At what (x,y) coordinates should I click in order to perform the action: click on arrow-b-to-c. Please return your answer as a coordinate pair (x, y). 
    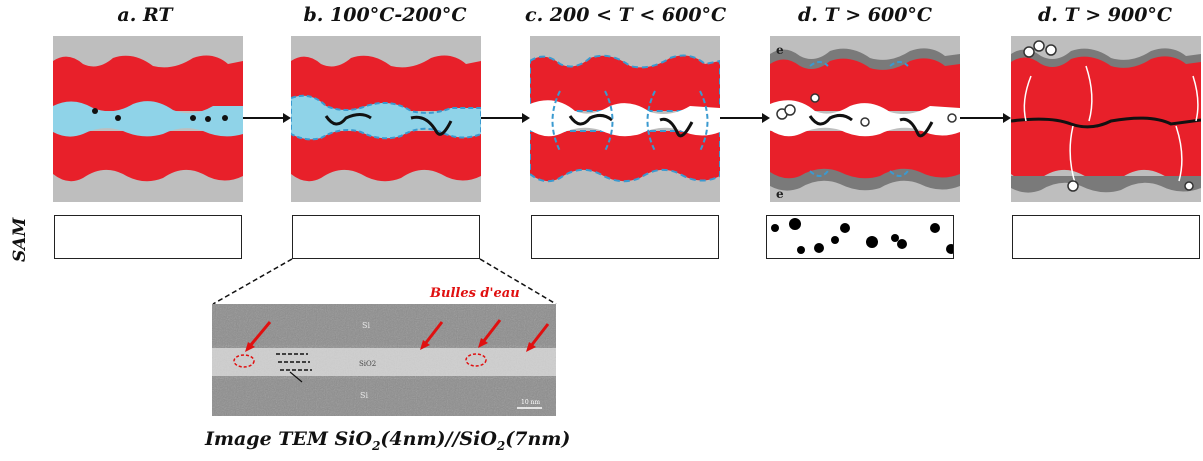
    Looking at the image, I should click on (505, 118).